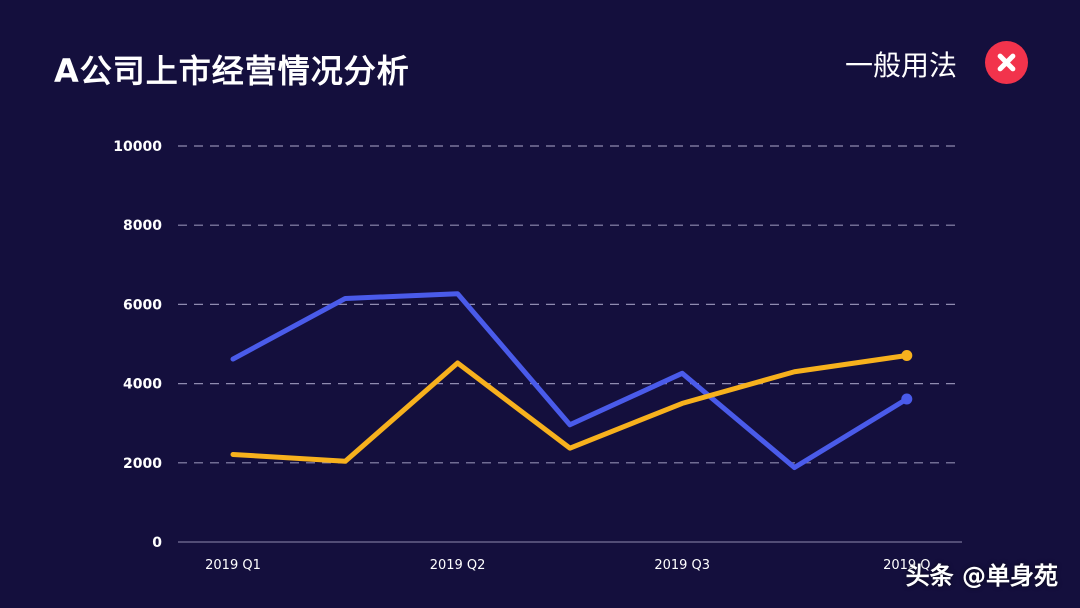  Describe the element at coordinates (137, 147) in the screenshot. I see `y-tick-label: 10000` at that location.